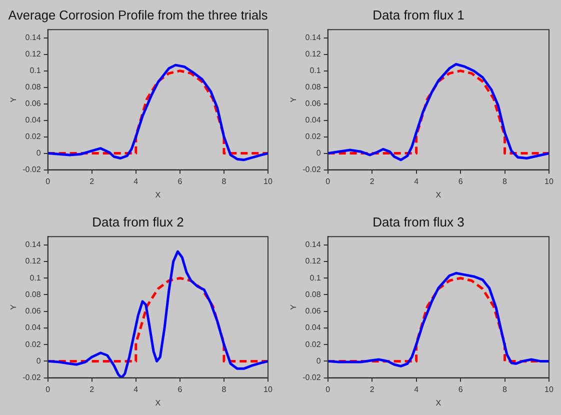 This screenshot has width=561, height=415. What do you see at coordinates (418, 222) in the screenshot?
I see `chart-title: Data from flux 3` at bounding box center [418, 222].